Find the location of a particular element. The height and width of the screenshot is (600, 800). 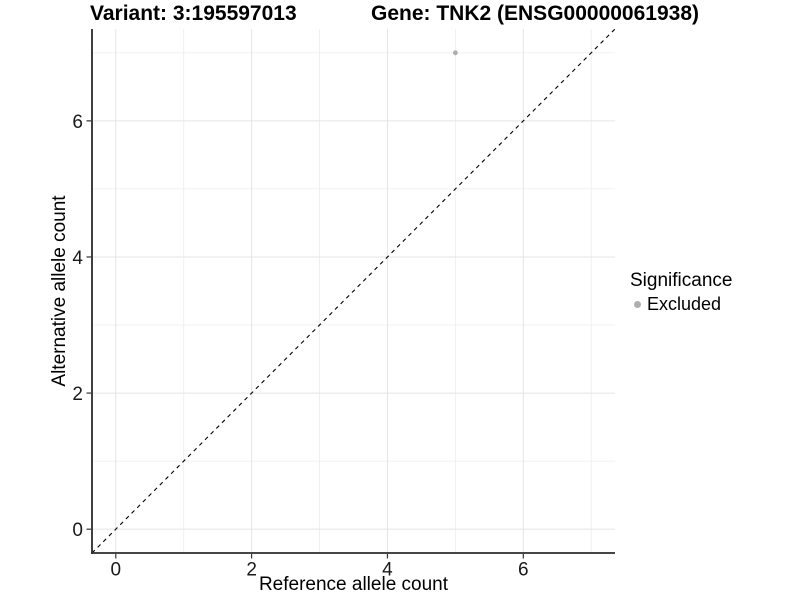

x-tick-label: 6 is located at coordinates (523, 570).